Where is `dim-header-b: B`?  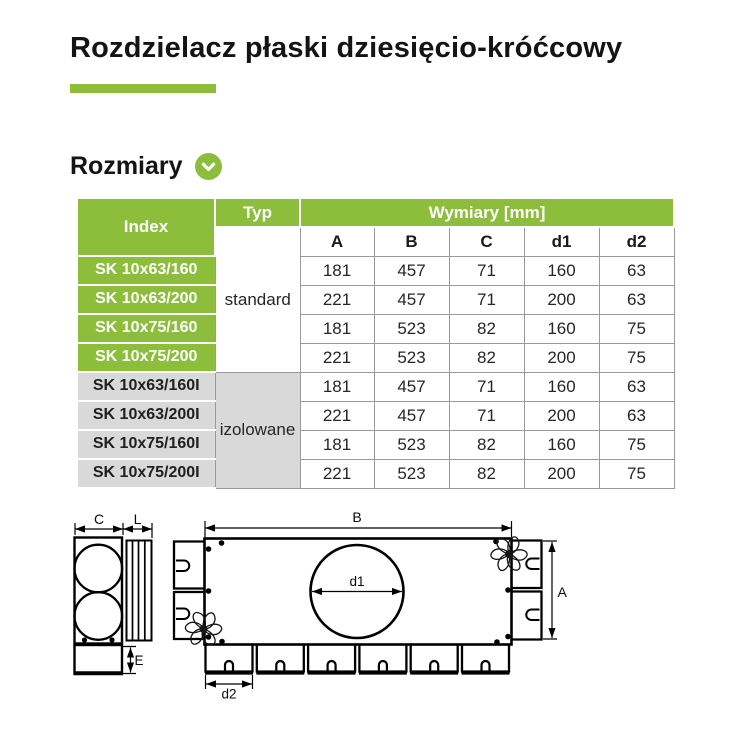
dim-header-b: B is located at coordinates (411, 241).